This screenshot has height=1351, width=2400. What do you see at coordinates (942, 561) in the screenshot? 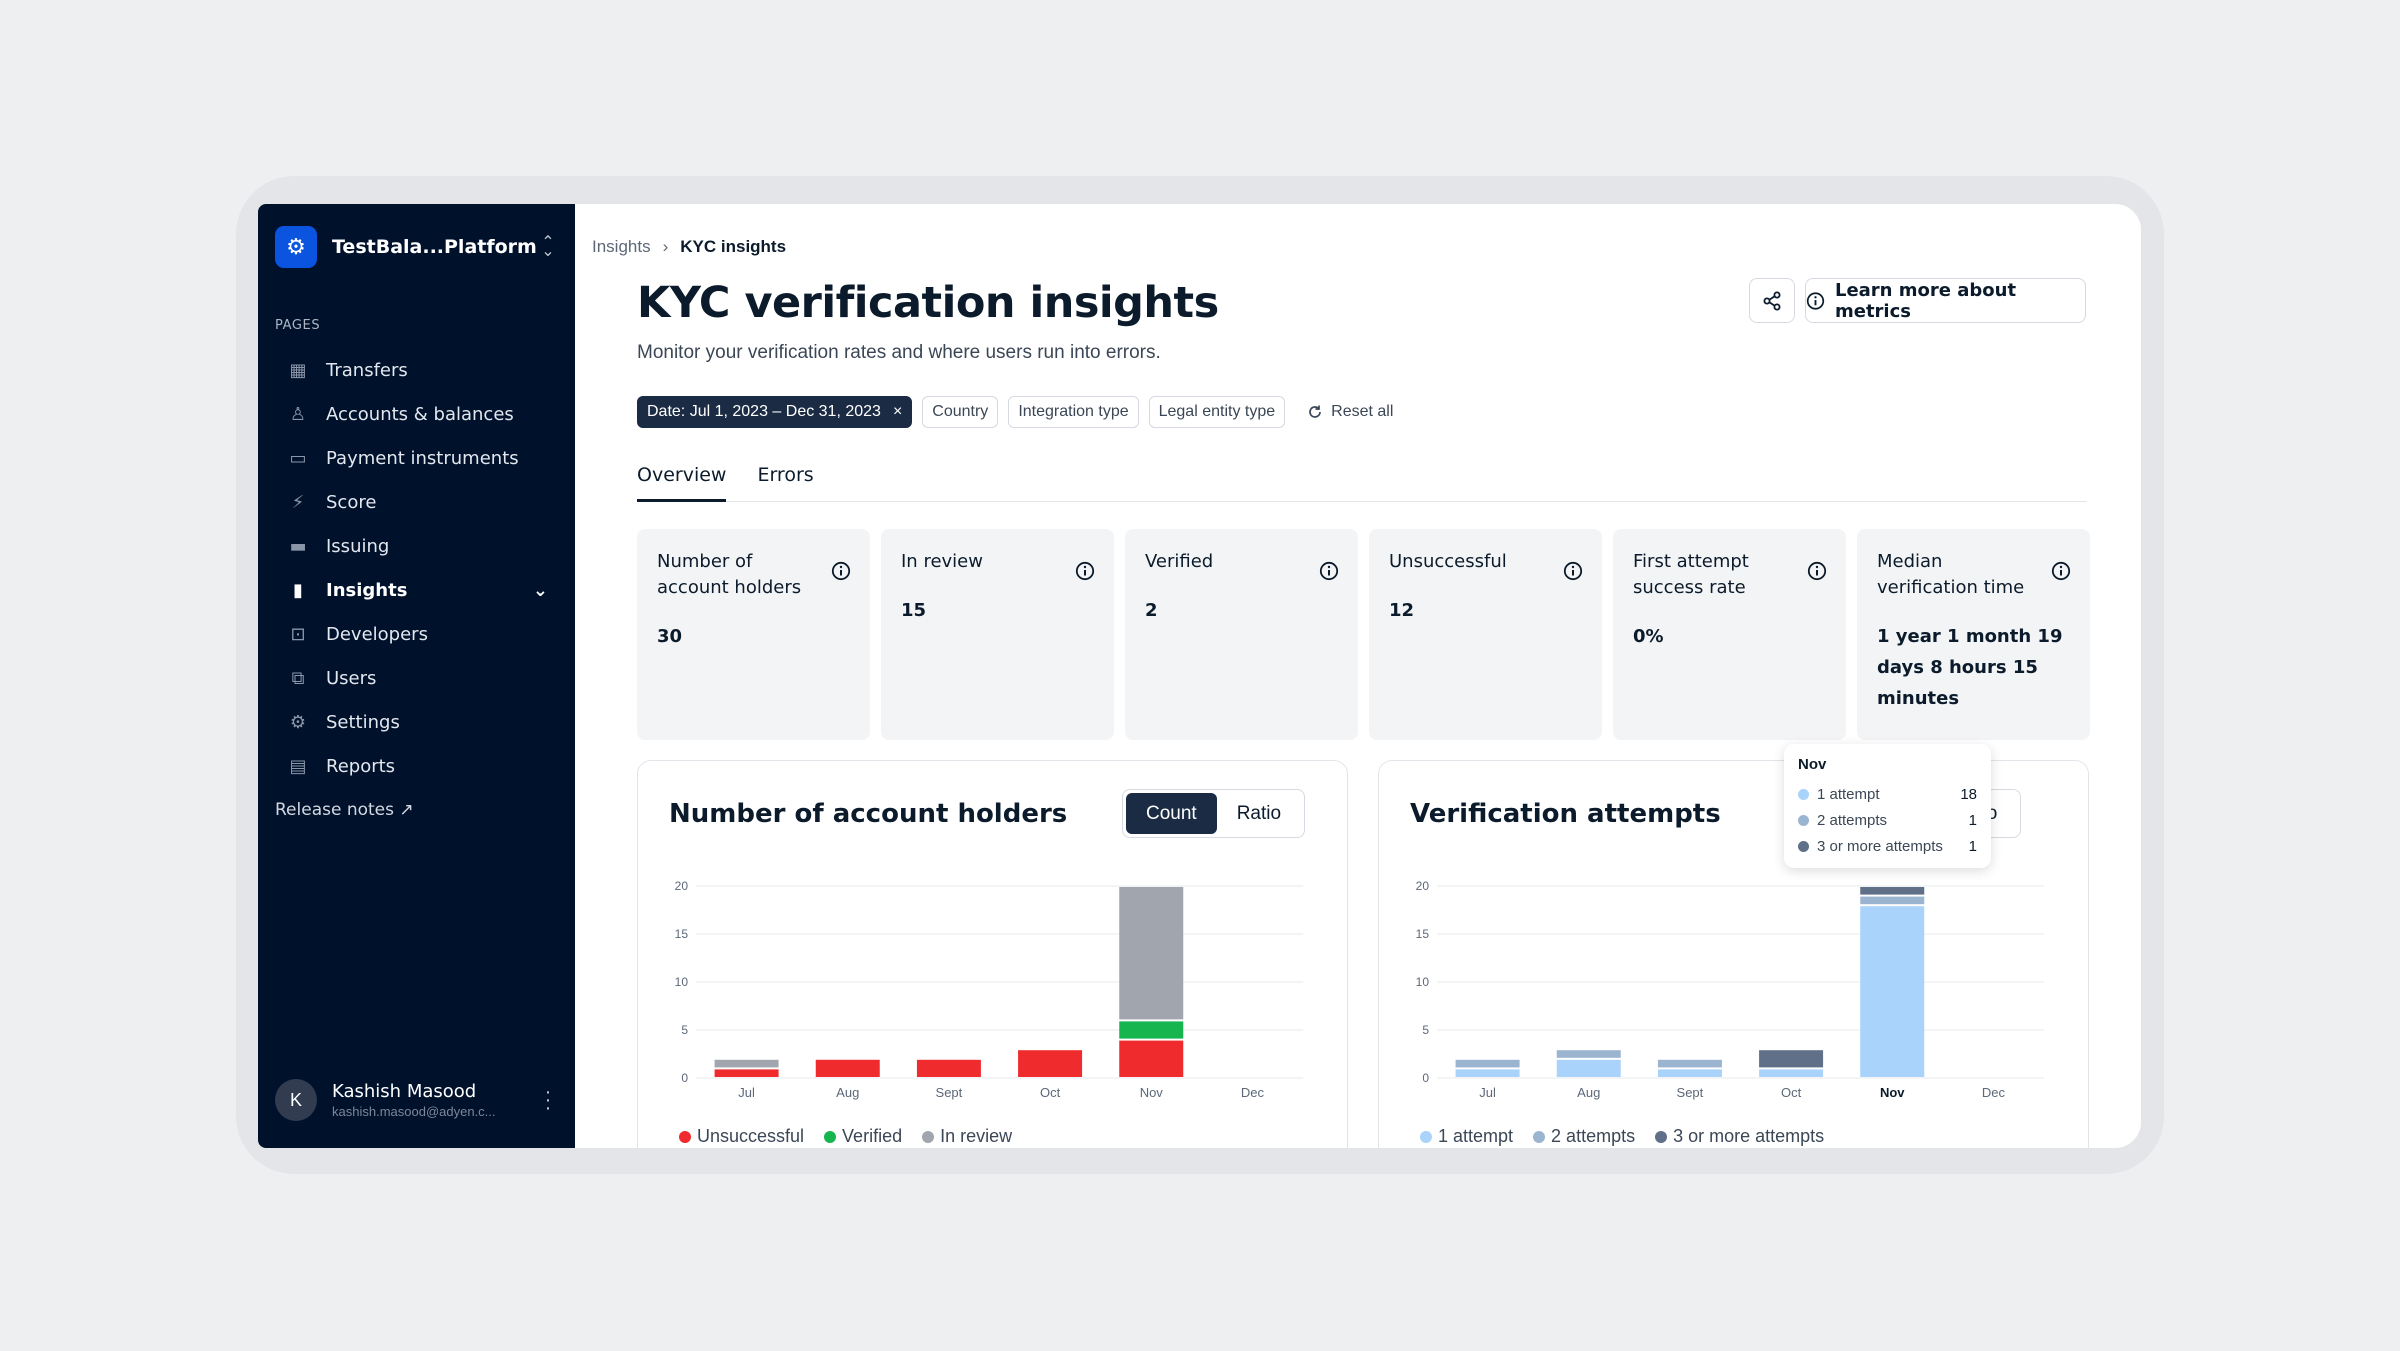
I see `stat-label: In review` at bounding box center [942, 561].